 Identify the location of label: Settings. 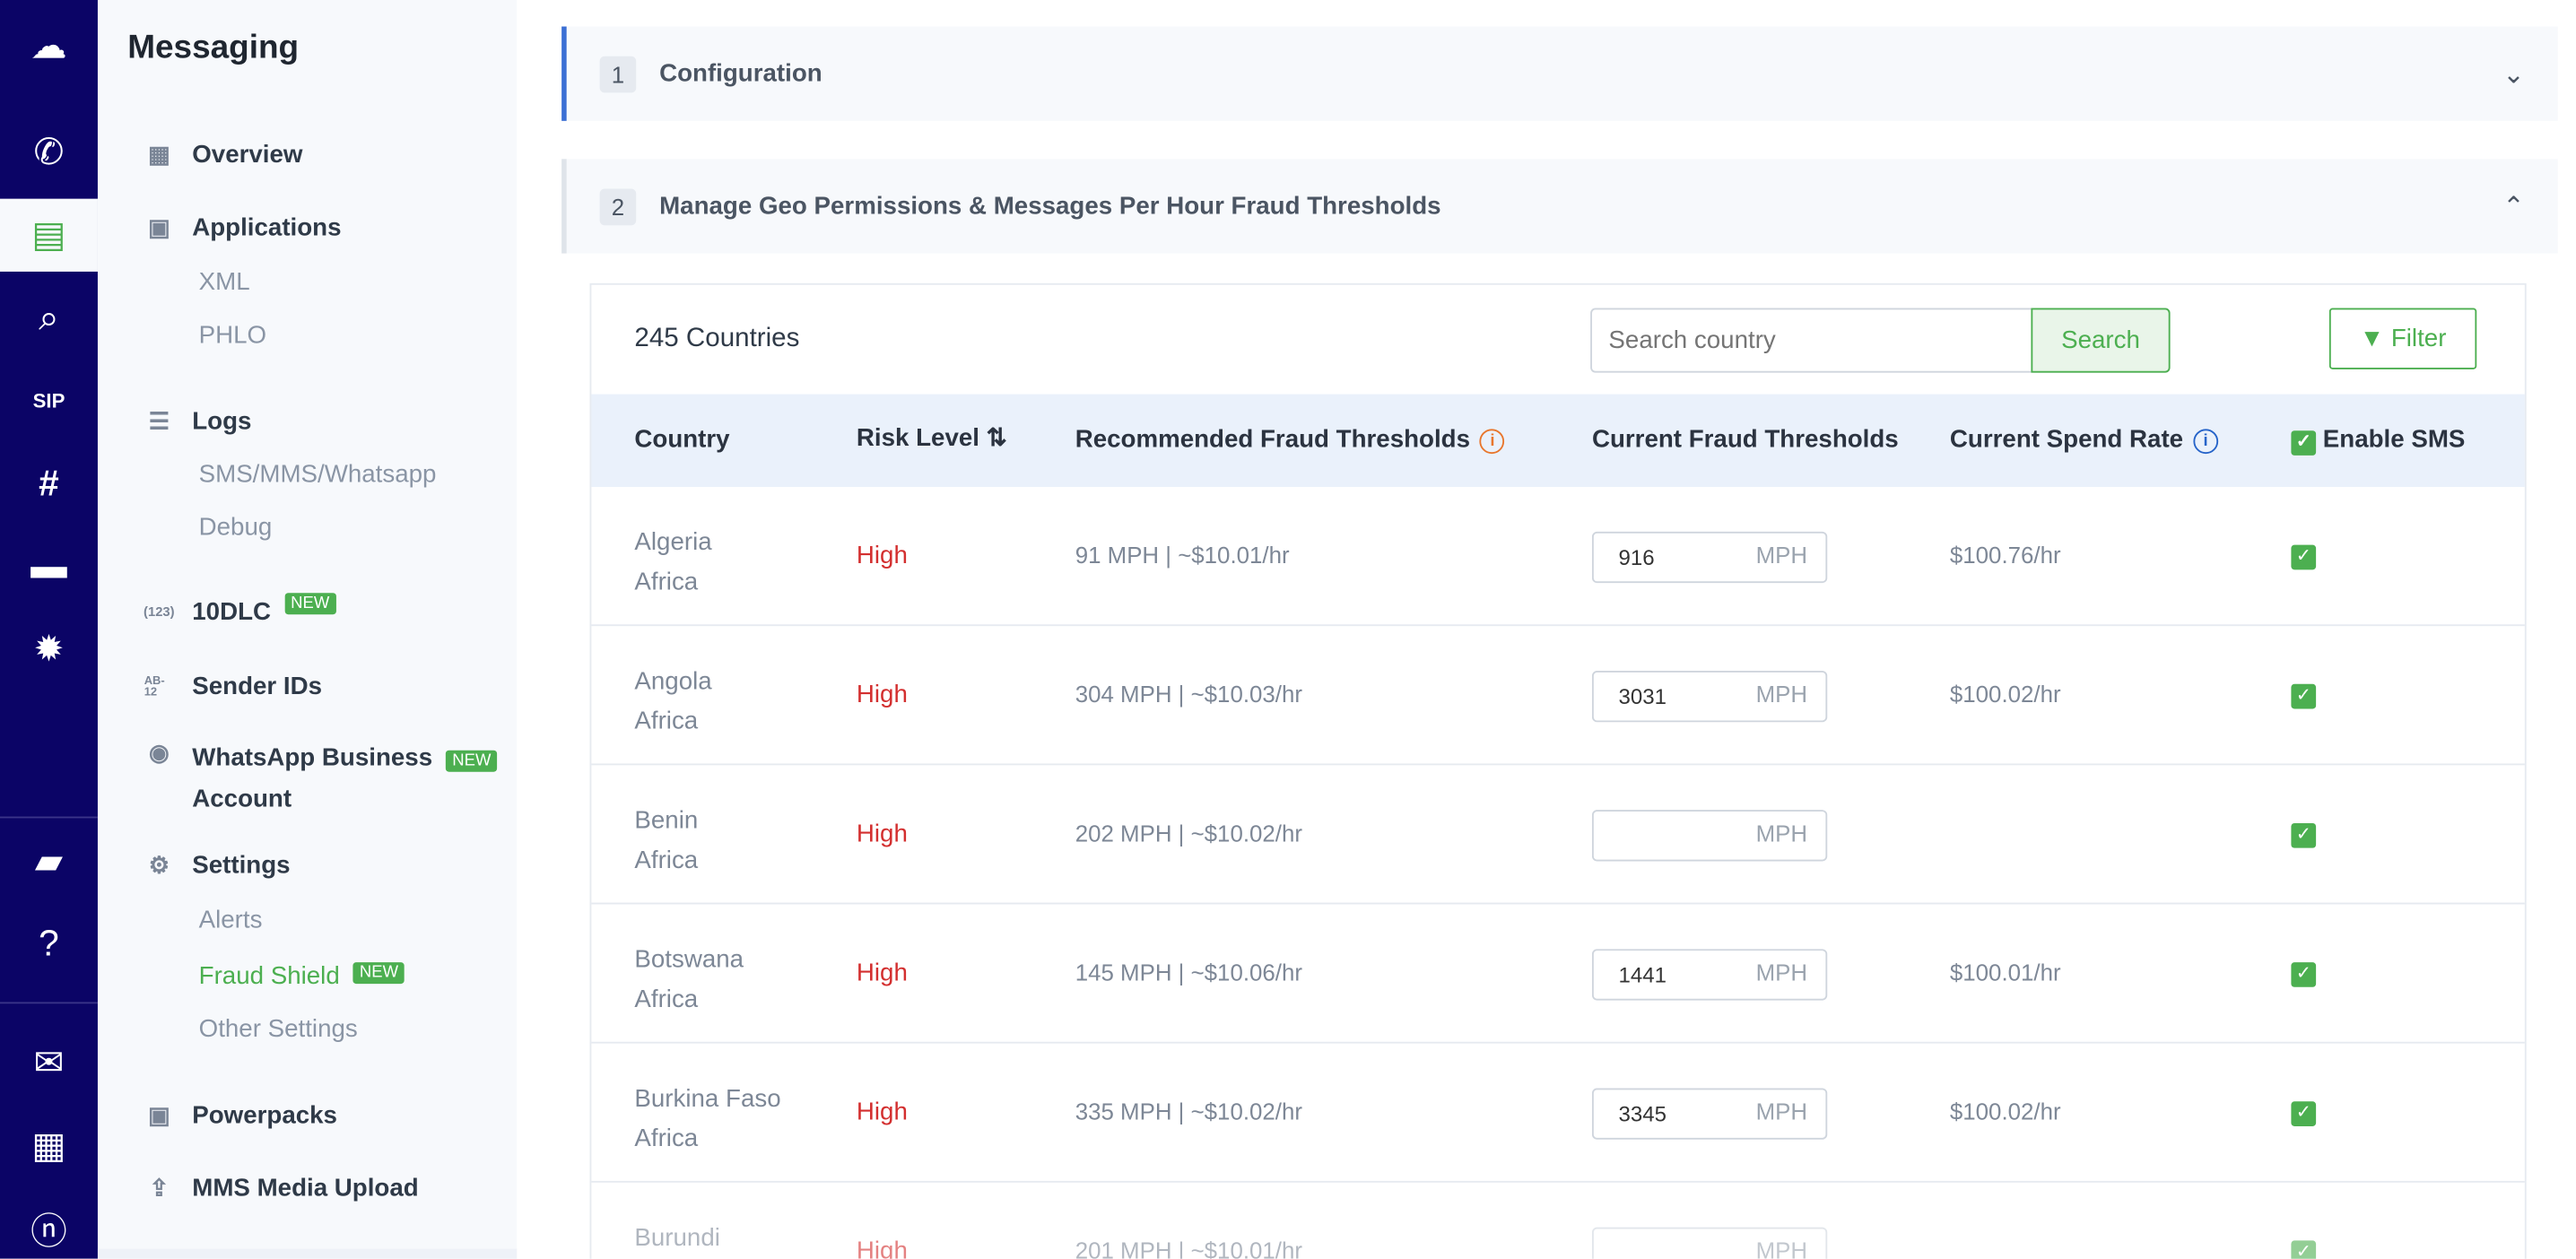
(241, 865).